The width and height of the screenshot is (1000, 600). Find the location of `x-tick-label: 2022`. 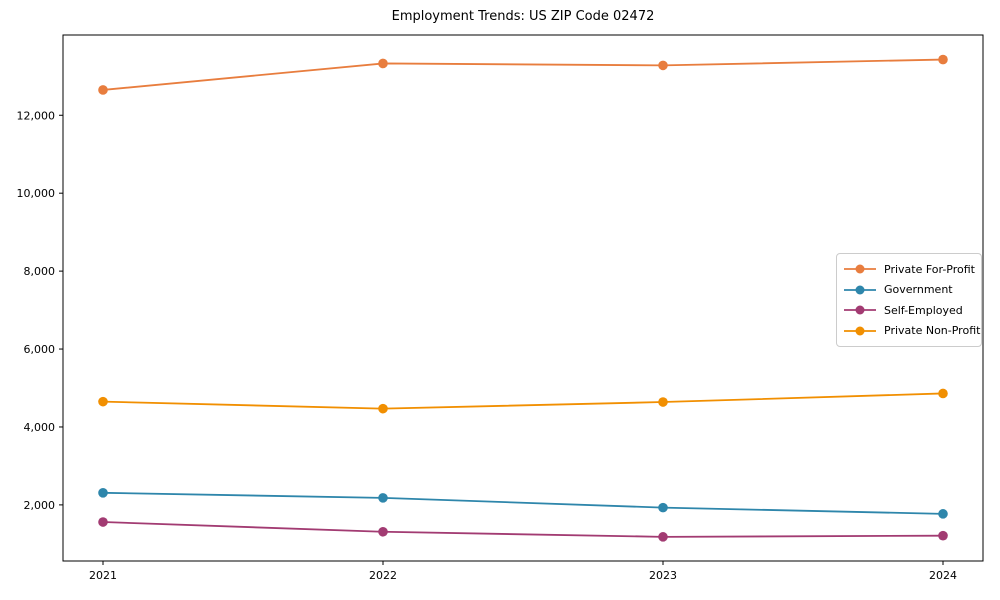

x-tick-label: 2022 is located at coordinates (383, 575).